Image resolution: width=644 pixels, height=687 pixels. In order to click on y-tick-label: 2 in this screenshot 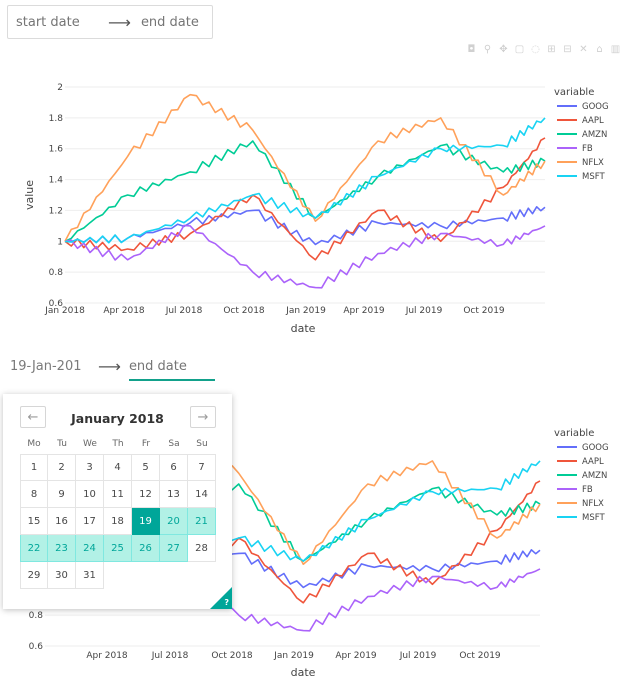, I will do `click(60, 88)`.